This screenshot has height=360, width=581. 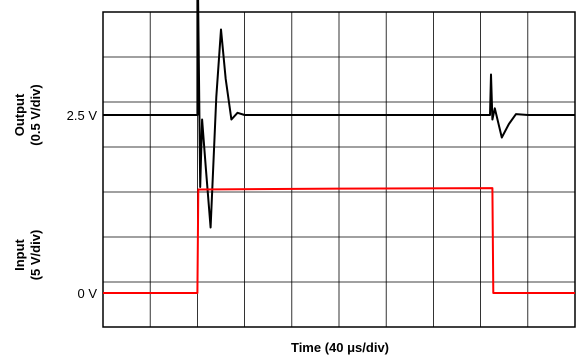 What do you see at coordinates (35, 114) in the screenshot?
I see `output-axis-scale: (0.5 V/div)` at bounding box center [35, 114].